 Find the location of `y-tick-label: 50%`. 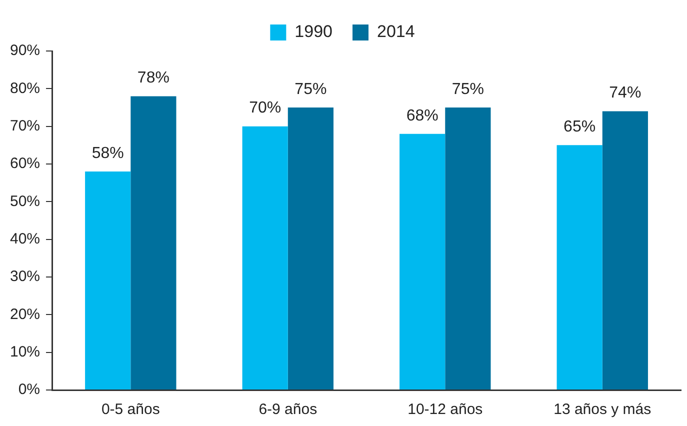

y-tick-label: 50% is located at coordinates (25, 201).